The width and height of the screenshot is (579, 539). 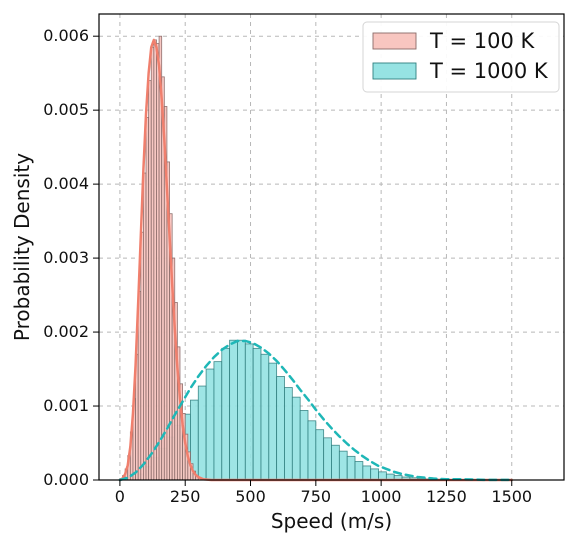 I want to click on x-tick-label-6: 1500, so click(x=511, y=496).